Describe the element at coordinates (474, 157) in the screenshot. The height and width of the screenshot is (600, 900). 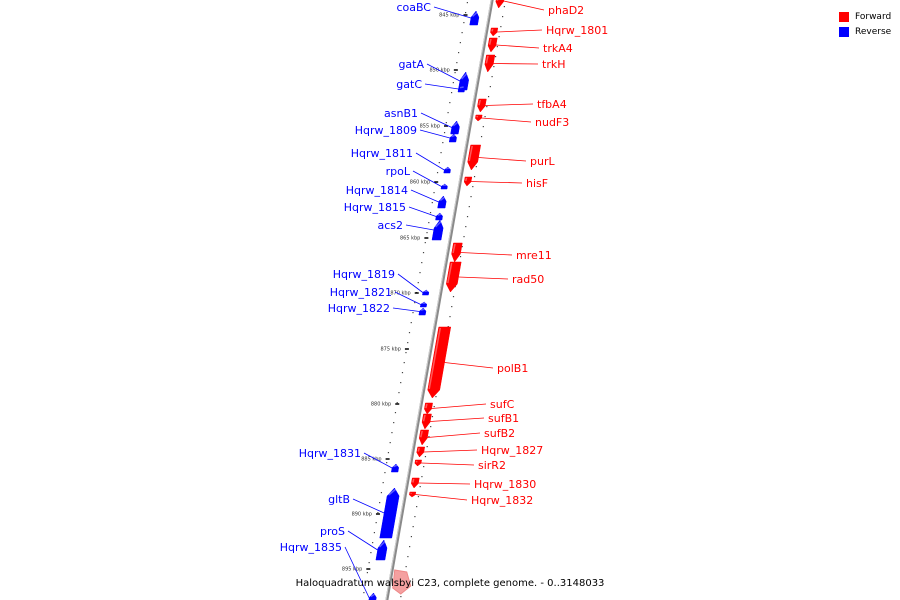
I see `gene-purl-feature` at that location.